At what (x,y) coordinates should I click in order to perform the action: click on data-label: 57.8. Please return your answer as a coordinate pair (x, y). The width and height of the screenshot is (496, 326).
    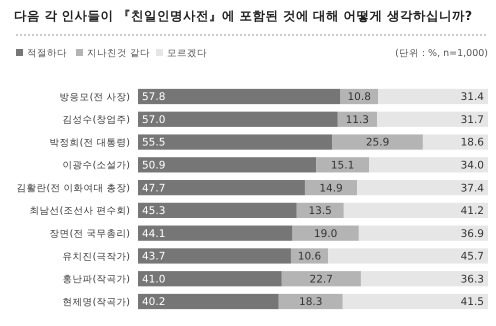
    Looking at the image, I should click on (154, 97).